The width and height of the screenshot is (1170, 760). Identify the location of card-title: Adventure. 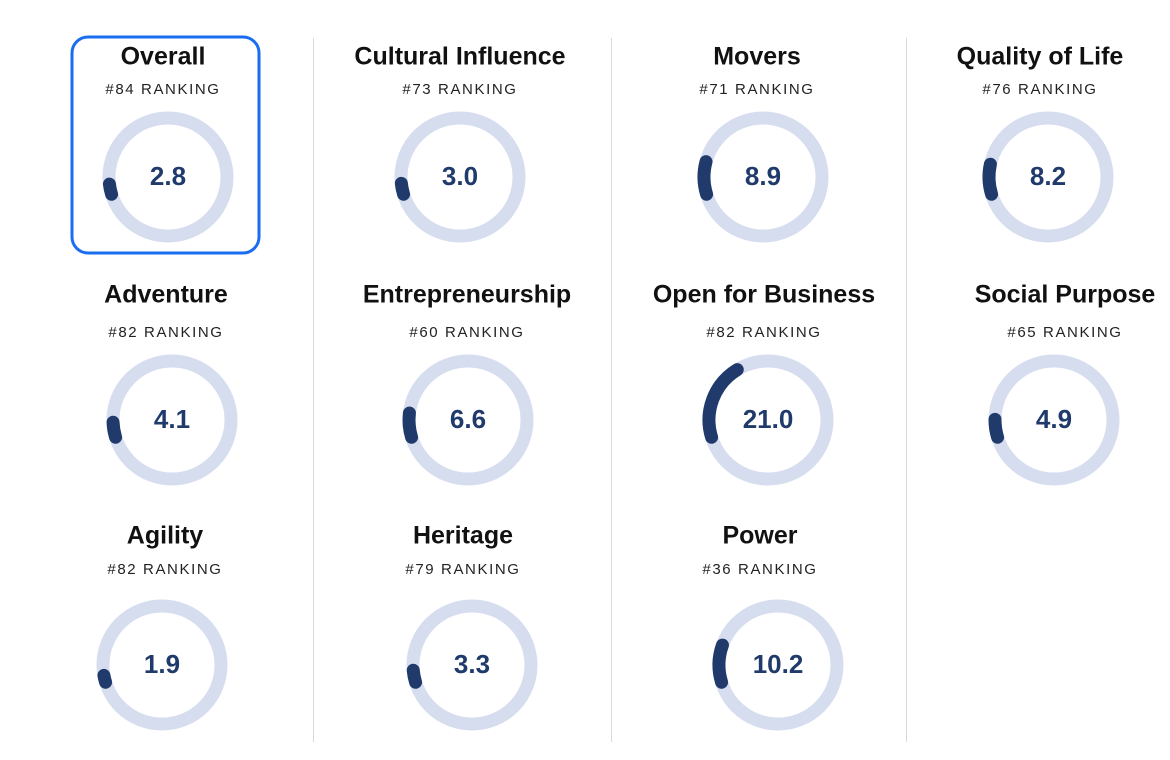
(166, 295).